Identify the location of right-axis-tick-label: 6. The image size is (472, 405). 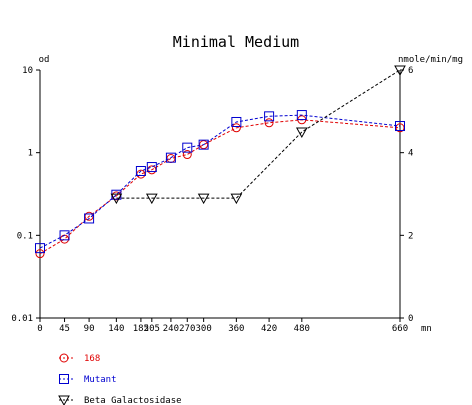
(410, 71).